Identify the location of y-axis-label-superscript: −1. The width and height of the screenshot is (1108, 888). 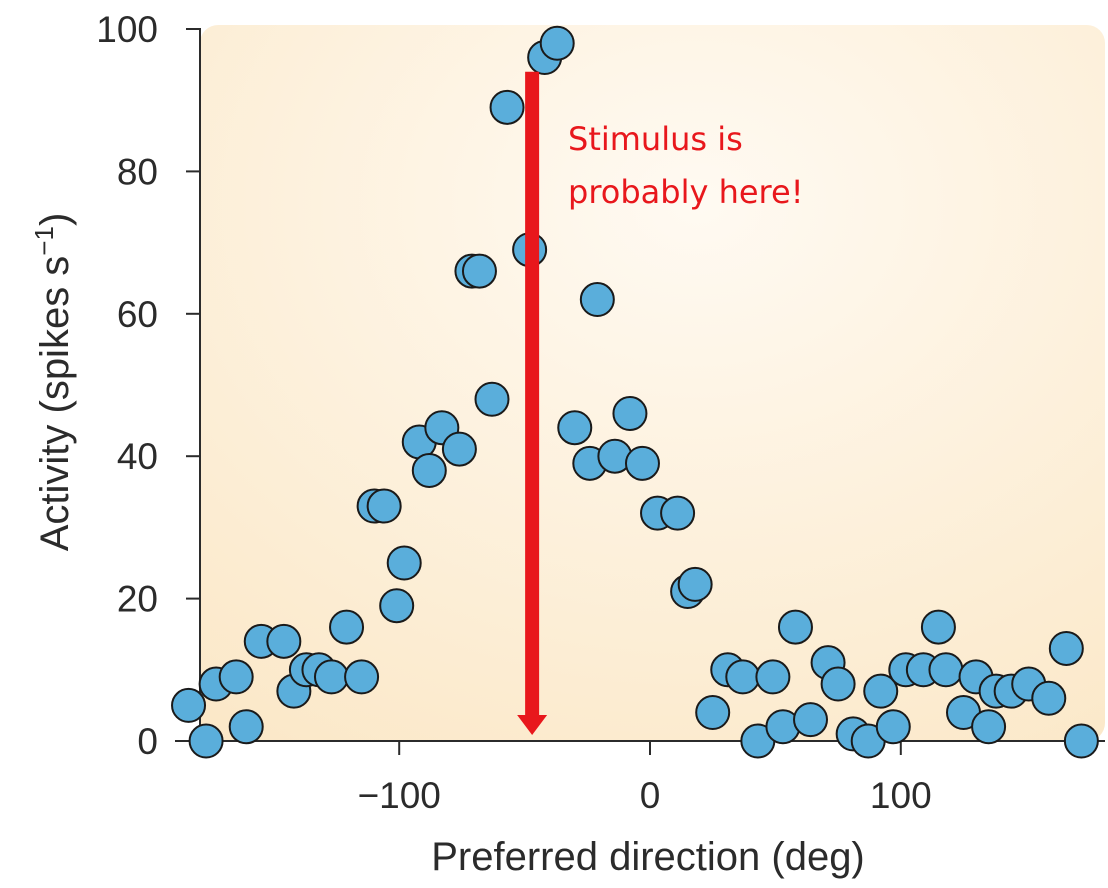
(44, 241).